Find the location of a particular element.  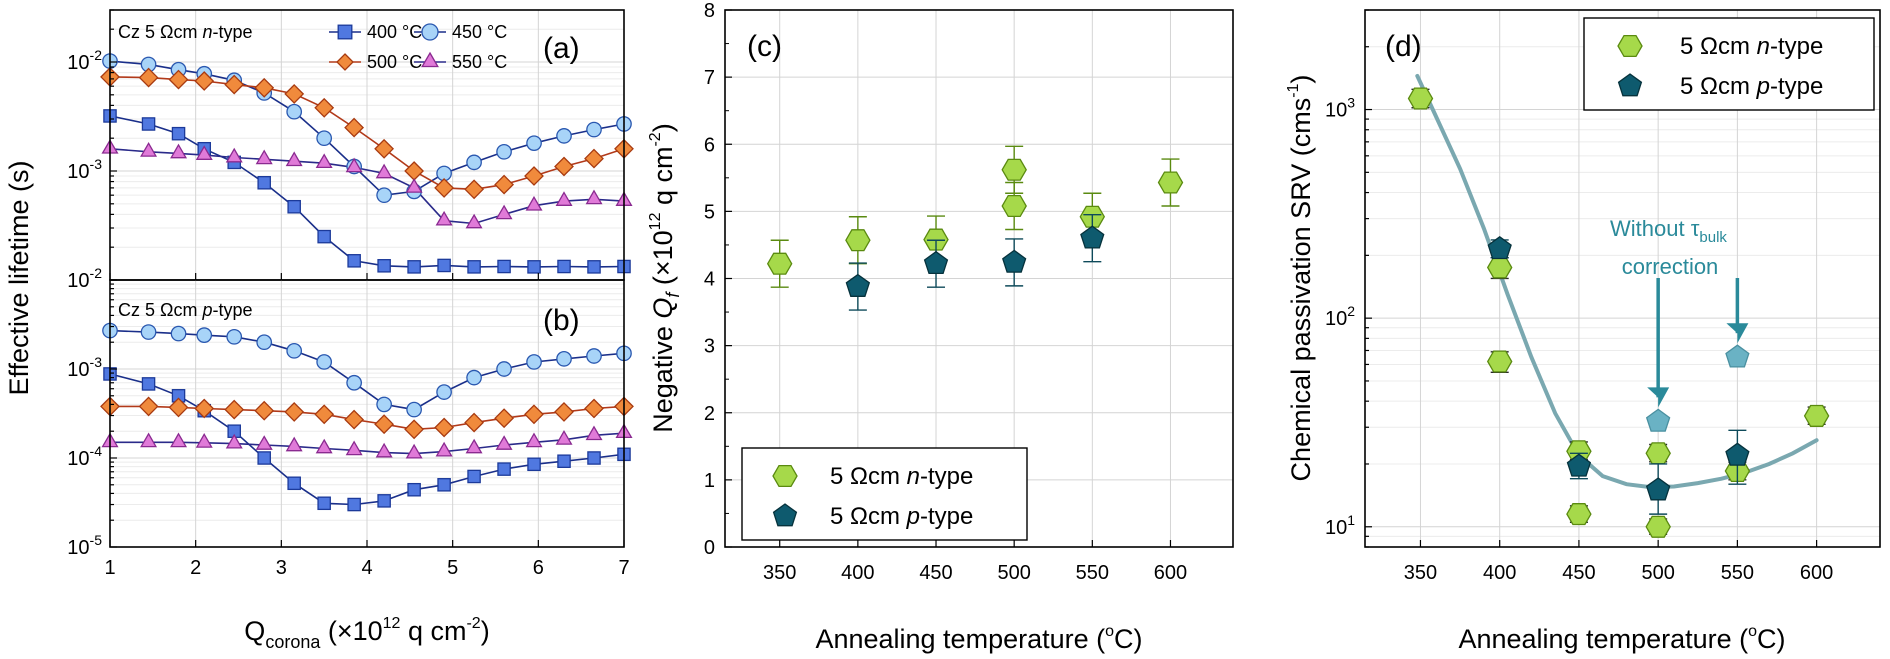

panel-d-label: (d) is located at coordinates (1403, 46).